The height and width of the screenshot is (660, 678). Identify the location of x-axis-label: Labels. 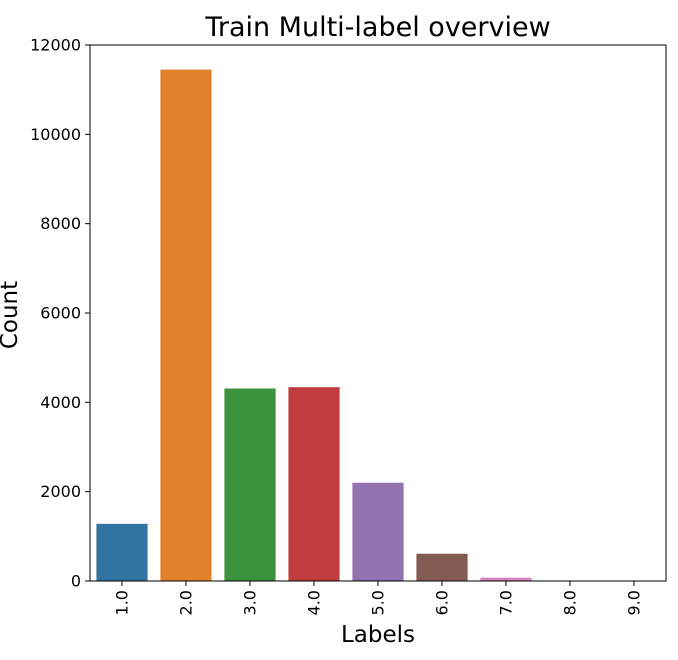
(378, 635).